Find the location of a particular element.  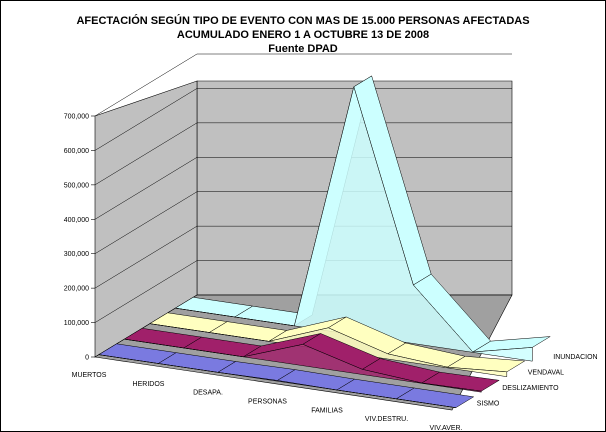

series-sismo is located at coordinates (286, 375).